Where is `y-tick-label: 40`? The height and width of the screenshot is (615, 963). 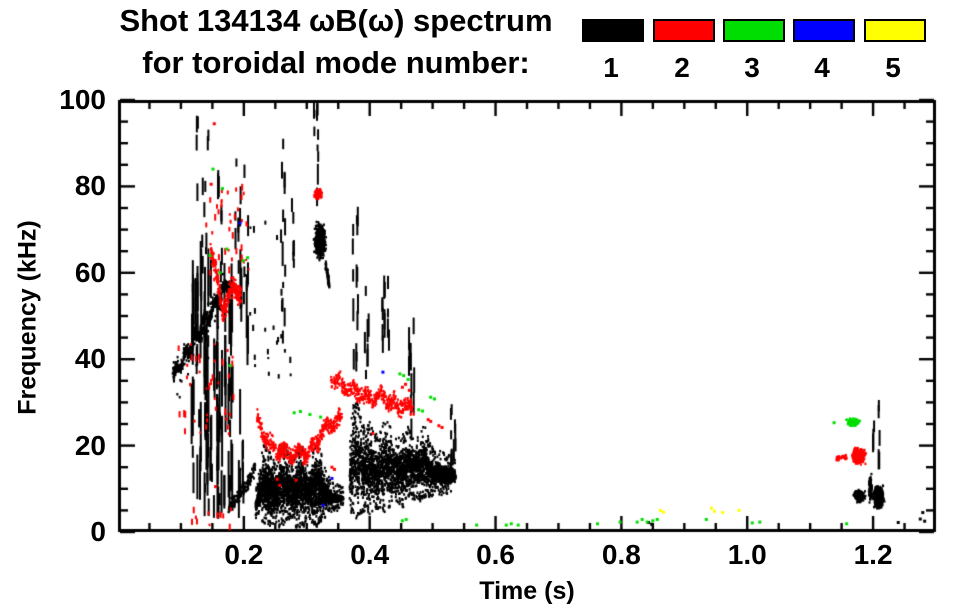
y-tick-label: 40 is located at coordinates (90, 359).